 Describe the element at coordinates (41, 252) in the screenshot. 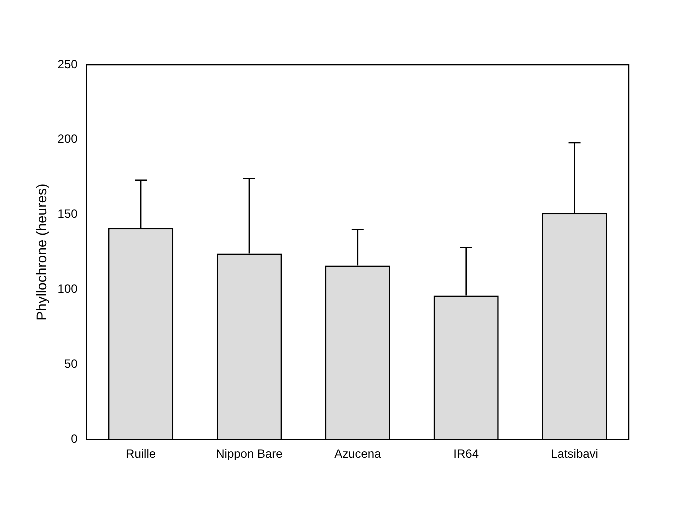

I see `y-axis-title: Phyllochrone (heures)` at that location.